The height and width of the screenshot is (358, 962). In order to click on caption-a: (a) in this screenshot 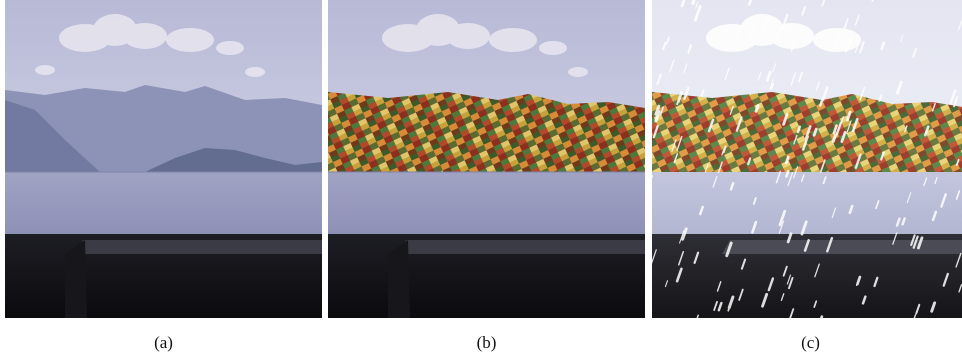, I will do `click(163, 342)`.